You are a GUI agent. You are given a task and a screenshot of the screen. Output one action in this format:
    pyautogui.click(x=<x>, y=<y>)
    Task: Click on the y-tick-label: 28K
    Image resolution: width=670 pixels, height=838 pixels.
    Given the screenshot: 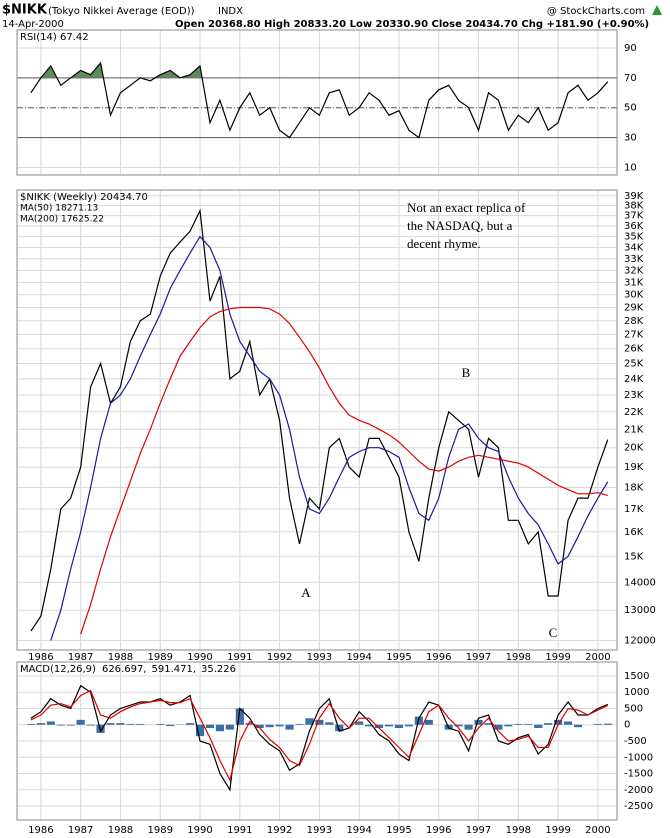 What is the action you would take?
    pyautogui.click(x=634, y=321)
    